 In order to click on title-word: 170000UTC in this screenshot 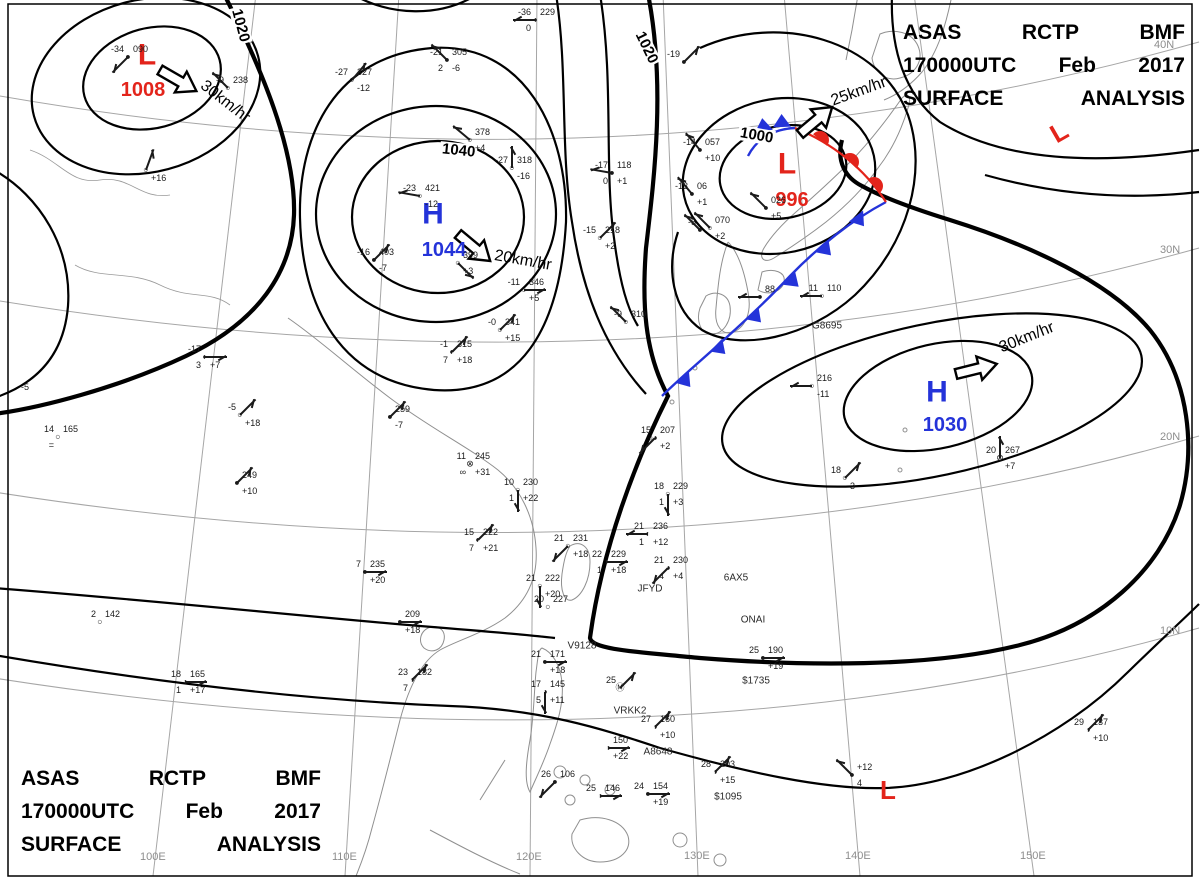, I will do `click(960, 65)`.